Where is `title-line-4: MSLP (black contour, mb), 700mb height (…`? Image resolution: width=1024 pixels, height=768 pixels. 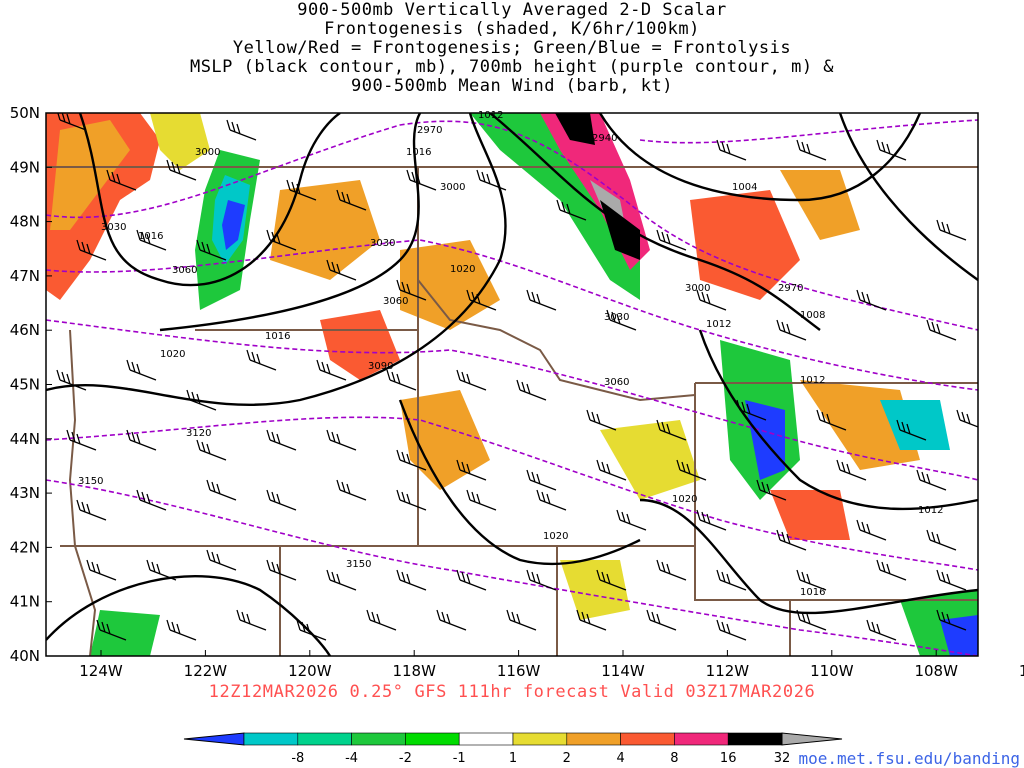 title-line-4: MSLP (black contour, mb), 700mb height (… is located at coordinates (512, 67).